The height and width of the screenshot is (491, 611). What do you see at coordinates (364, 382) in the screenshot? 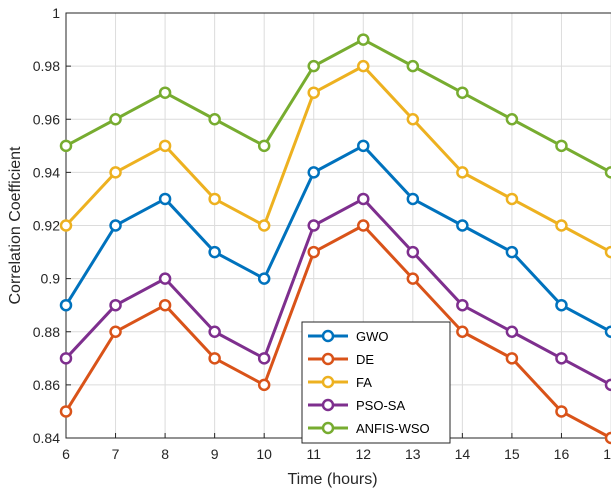
I see `legend-label: FA` at bounding box center [364, 382].